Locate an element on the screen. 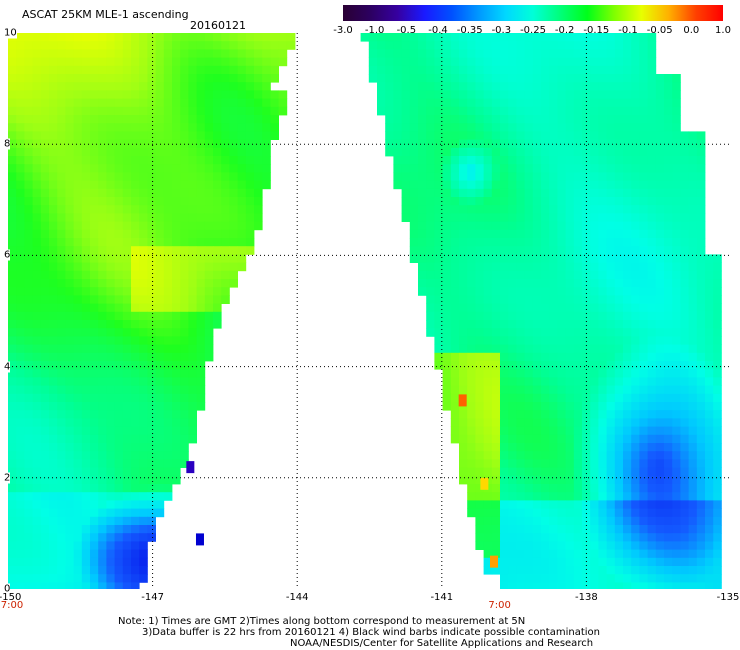  longitude-tick-label: -144 is located at coordinates (297, 597).